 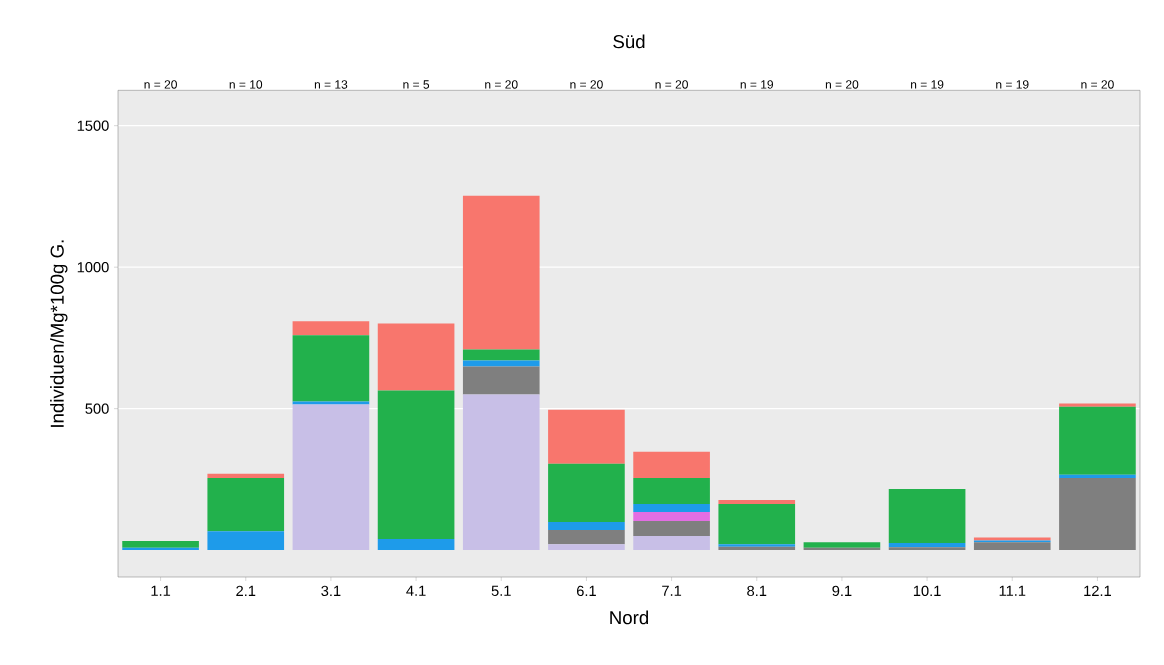 I want to click on x-axis-title: Nord, so click(x=629, y=617).